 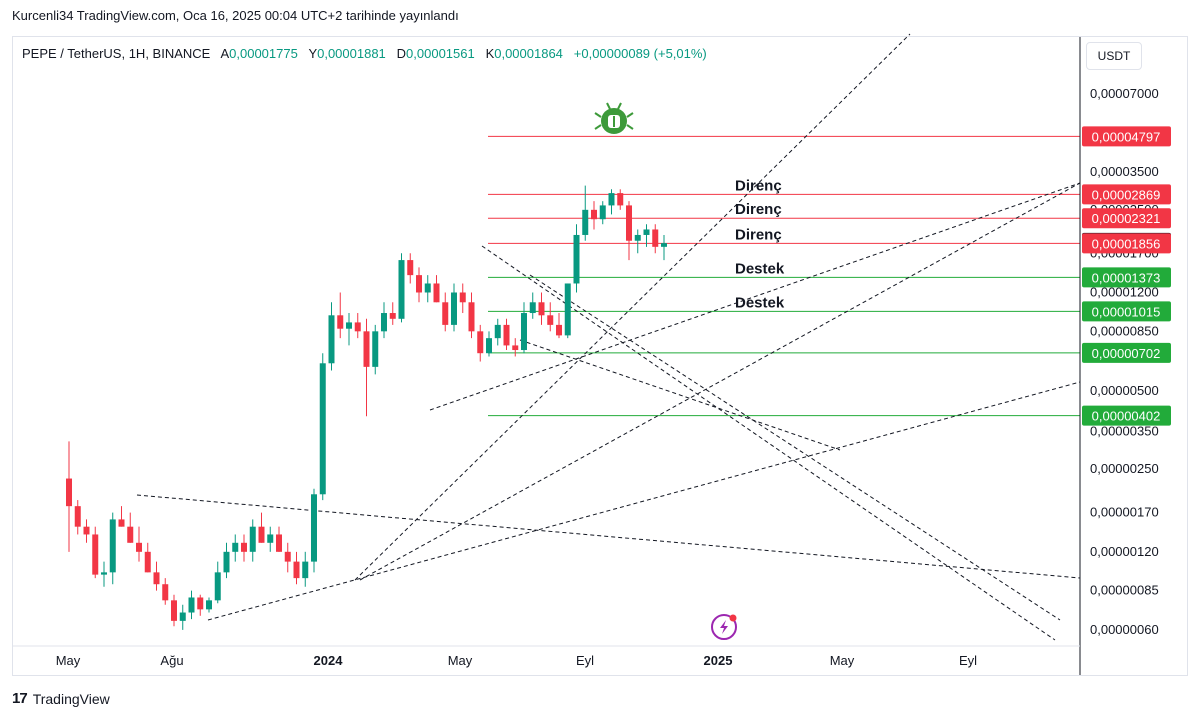 I want to click on lightning-icon, so click(x=724, y=627).